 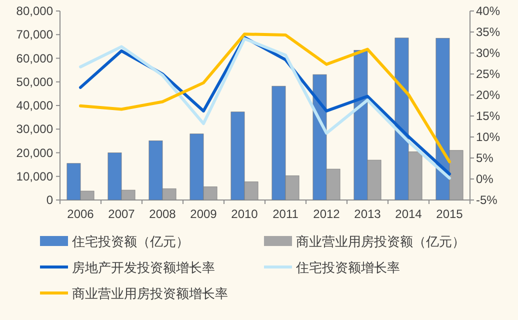 What do you see at coordinates (50, 200) in the screenshot?
I see `y-tick-label: 0` at bounding box center [50, 200].